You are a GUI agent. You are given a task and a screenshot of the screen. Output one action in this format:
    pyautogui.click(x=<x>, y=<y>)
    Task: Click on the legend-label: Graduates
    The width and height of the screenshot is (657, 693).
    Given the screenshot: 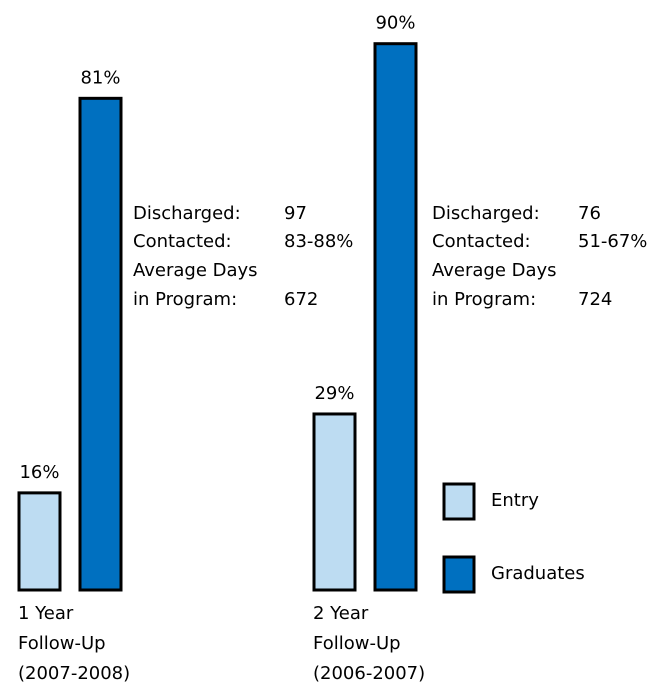 What is the action you would take?
    pyautogui.click(x=538, y=573)
    